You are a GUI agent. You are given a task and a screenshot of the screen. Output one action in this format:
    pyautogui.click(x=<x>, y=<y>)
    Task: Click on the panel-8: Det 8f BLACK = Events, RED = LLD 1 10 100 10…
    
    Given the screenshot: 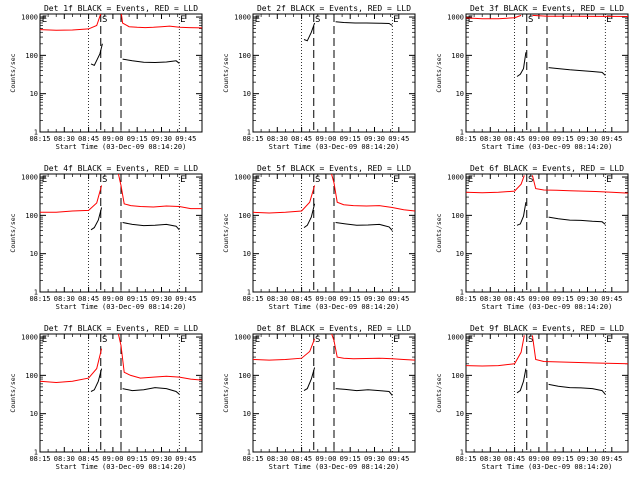 What is the action you would take?
    pyautogui.click(x=319, y=397)
    